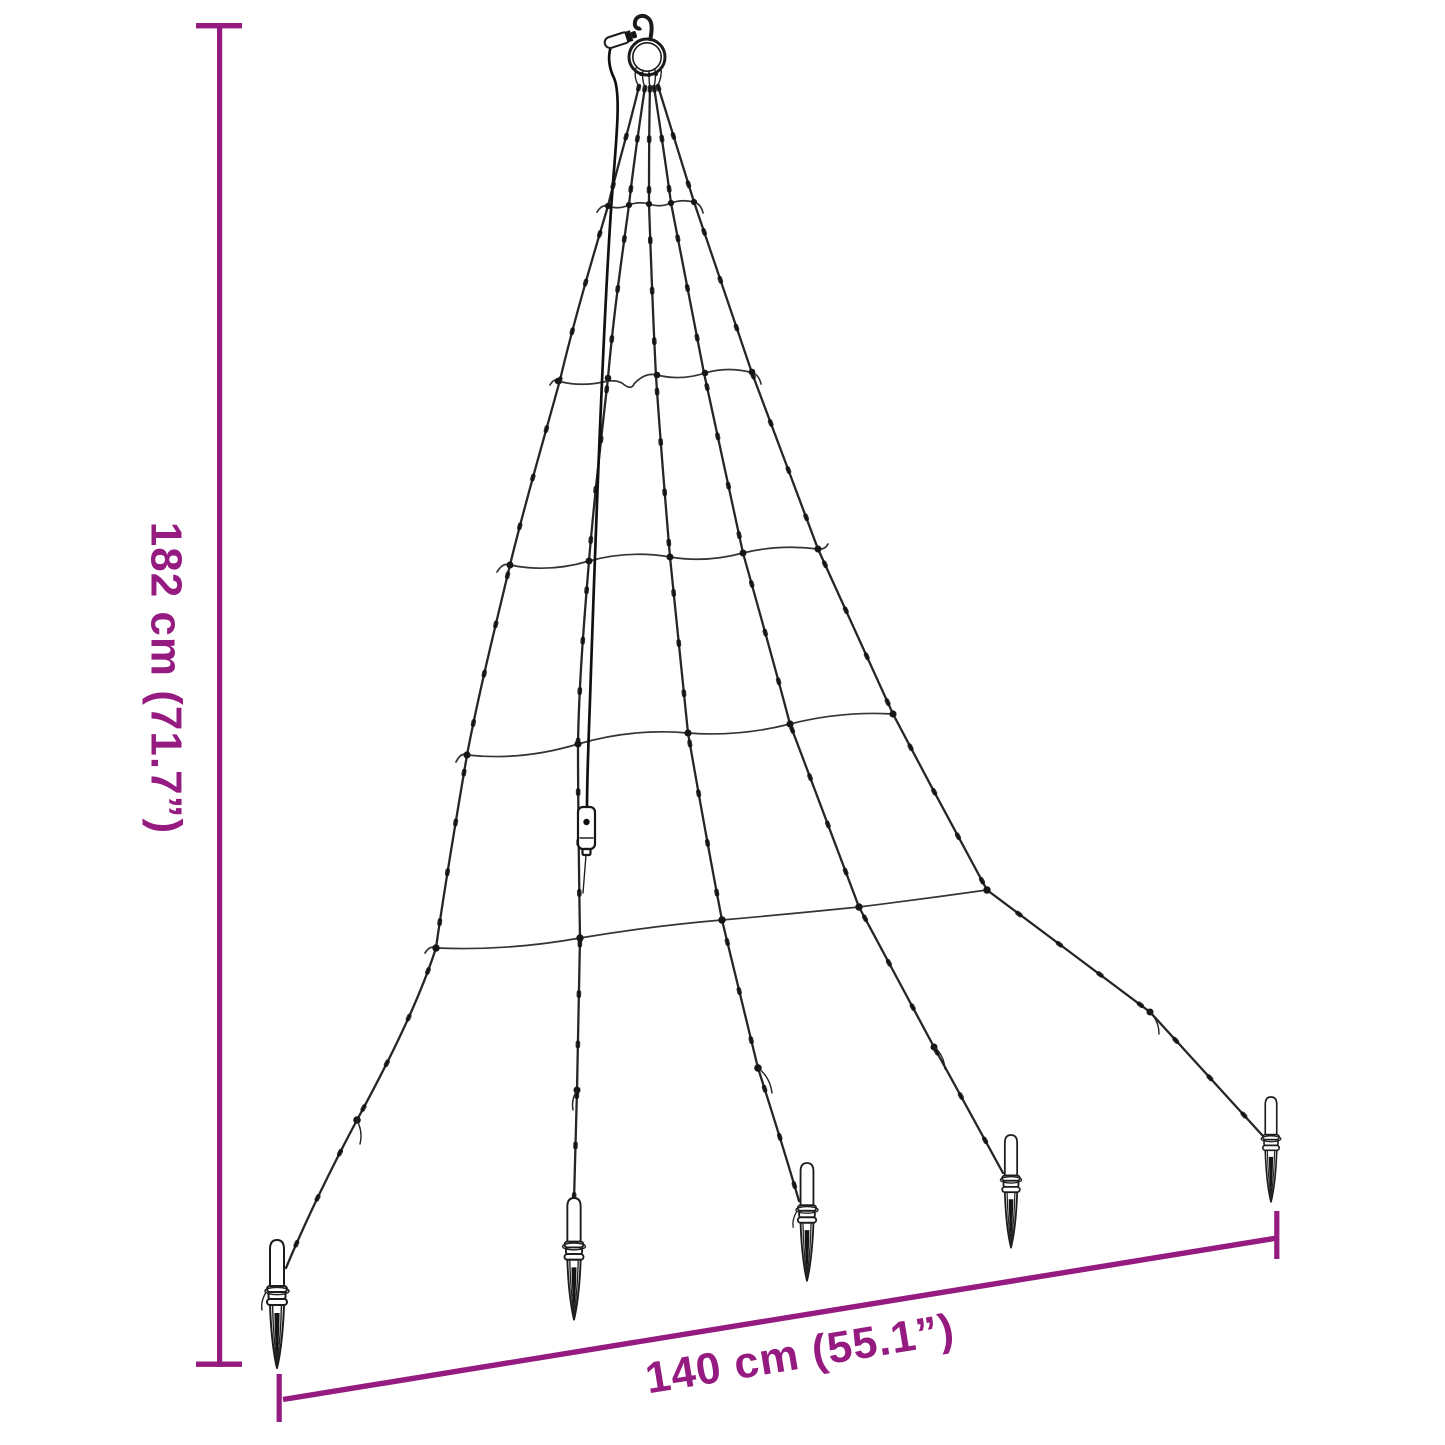 This screenshot has width=1445, height=1445. I want to click on height-dimension-bottom-cap, so click(219, 1364).